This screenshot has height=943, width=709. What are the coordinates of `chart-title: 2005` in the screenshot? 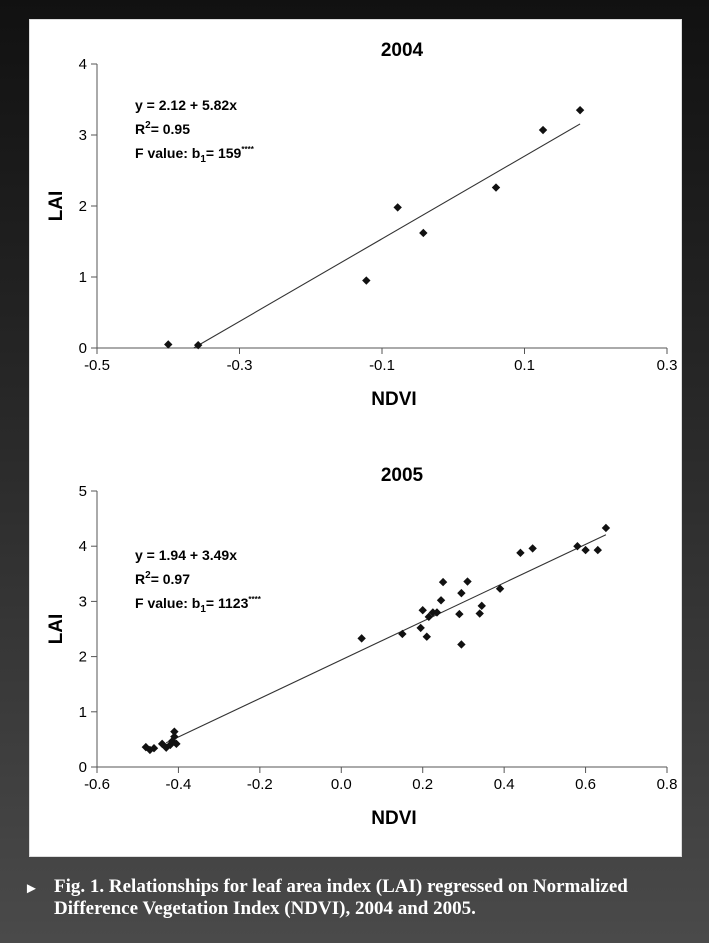 It's located at (402, 475).